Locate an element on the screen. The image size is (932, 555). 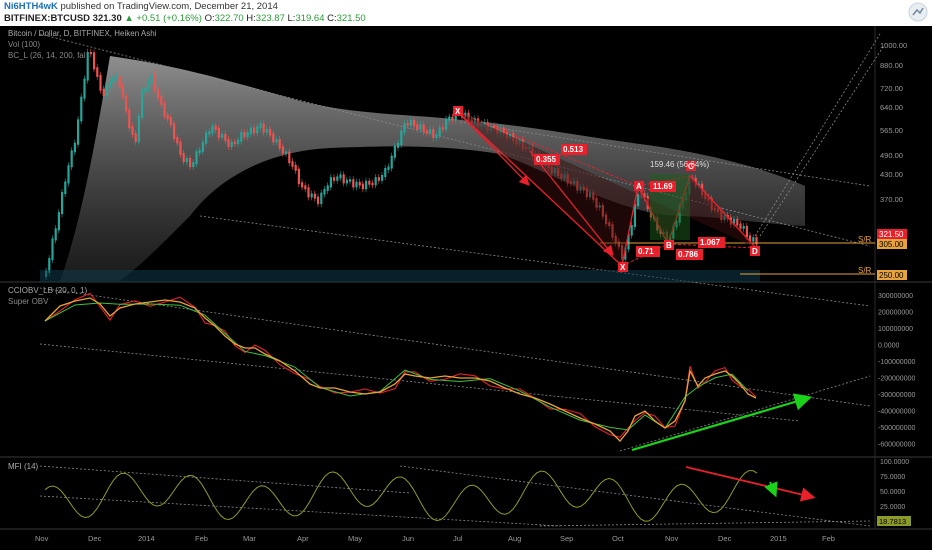
mfi-axis: 100.0000 75.0000 50.0000 25.0000 is located at coordinates (894, 485).